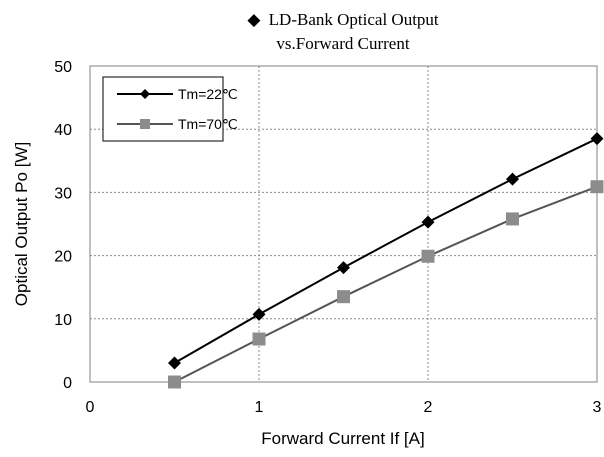 The image size is (604, 457). Describe the element at coordinates (428, 407) in the screenshot. I see `x-tick-label: 2` at that location.